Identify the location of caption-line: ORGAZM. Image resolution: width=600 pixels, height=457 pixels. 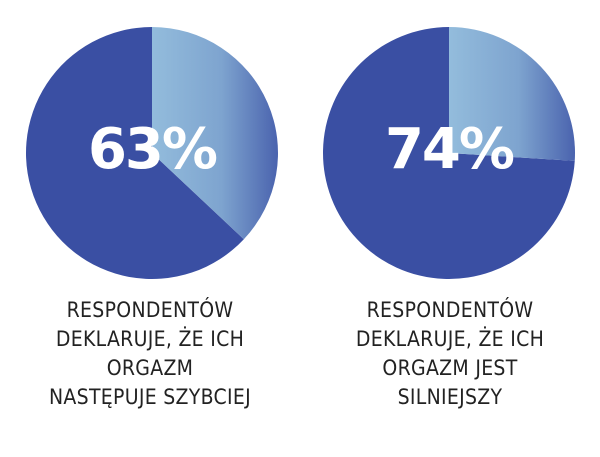
(150, 368).